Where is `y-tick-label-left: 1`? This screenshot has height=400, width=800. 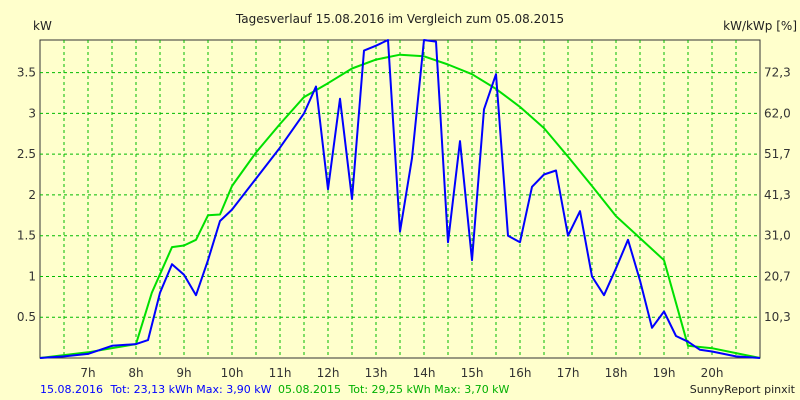 y-tick-label-left: 1 is located at coordinates (32, 276).